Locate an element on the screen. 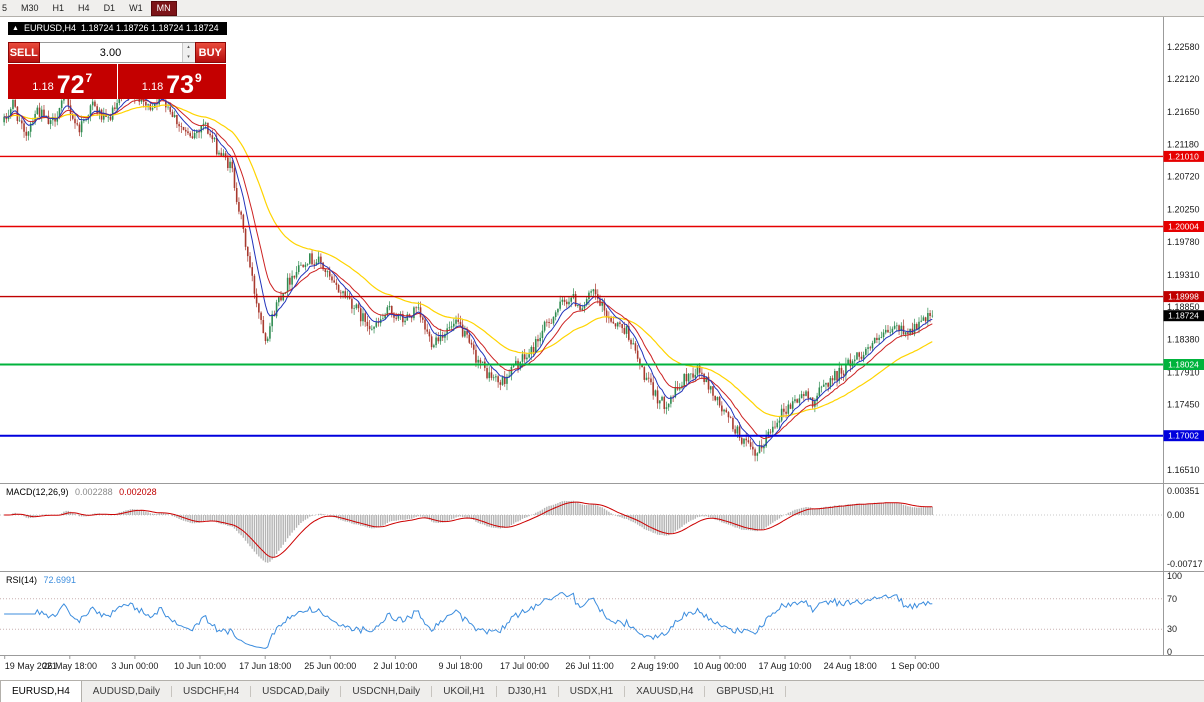  macd-name: MACD(12,26,9) is located at coordinates (37, 492).